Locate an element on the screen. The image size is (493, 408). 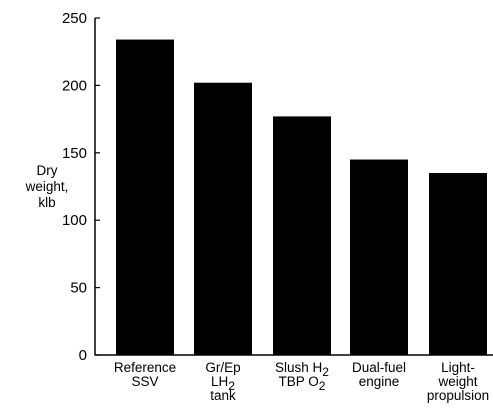
y-tick-label: 200 is located at coordinates (74, 85).